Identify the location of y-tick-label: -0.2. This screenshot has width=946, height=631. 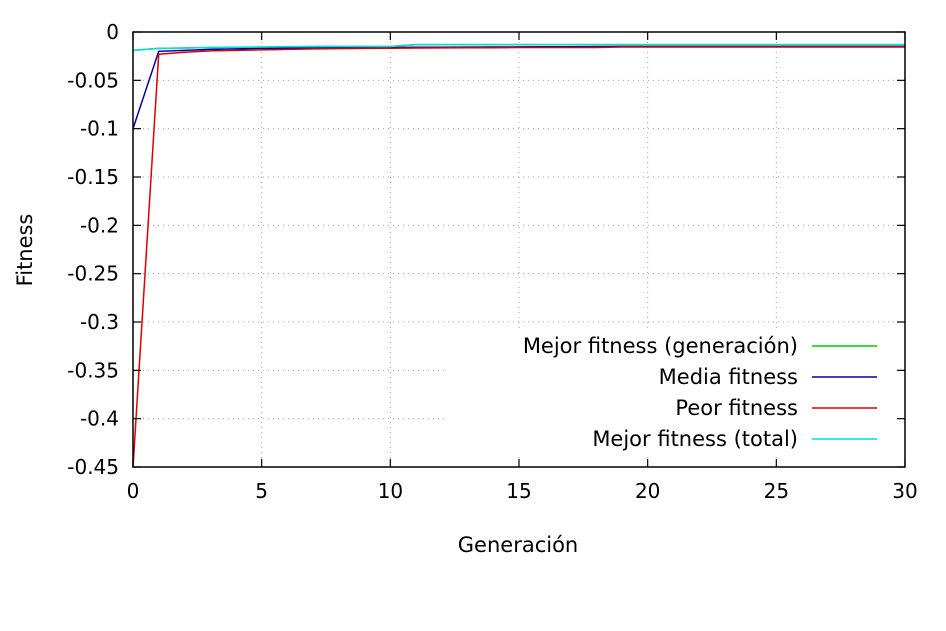
(99, 225).